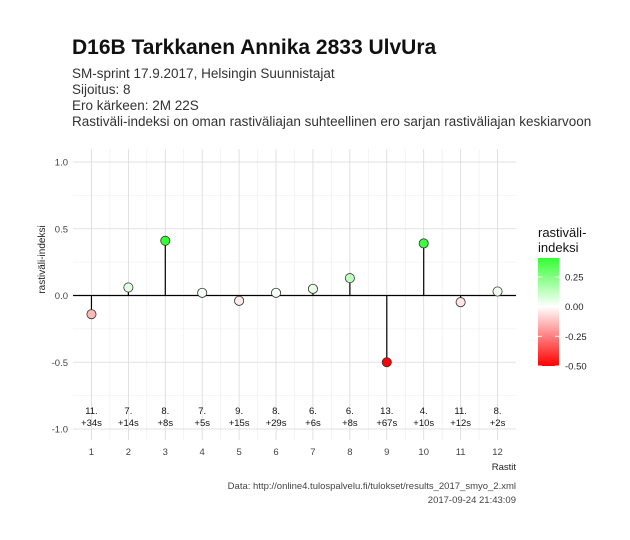 The image size is (630, 540). Describe the element at coordinates (60, 430) in the screenshot. I see `y-tick-label: -1.0` at that location.